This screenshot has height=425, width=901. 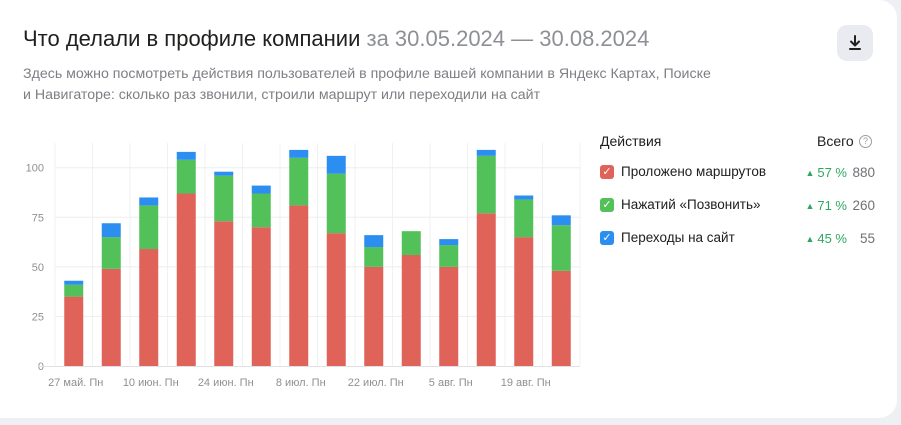 What do you see at coordinates (75, 383) in the screenshot?
I see `x-tick-label: 27 май. Пн` at bounding box center [75, 383].